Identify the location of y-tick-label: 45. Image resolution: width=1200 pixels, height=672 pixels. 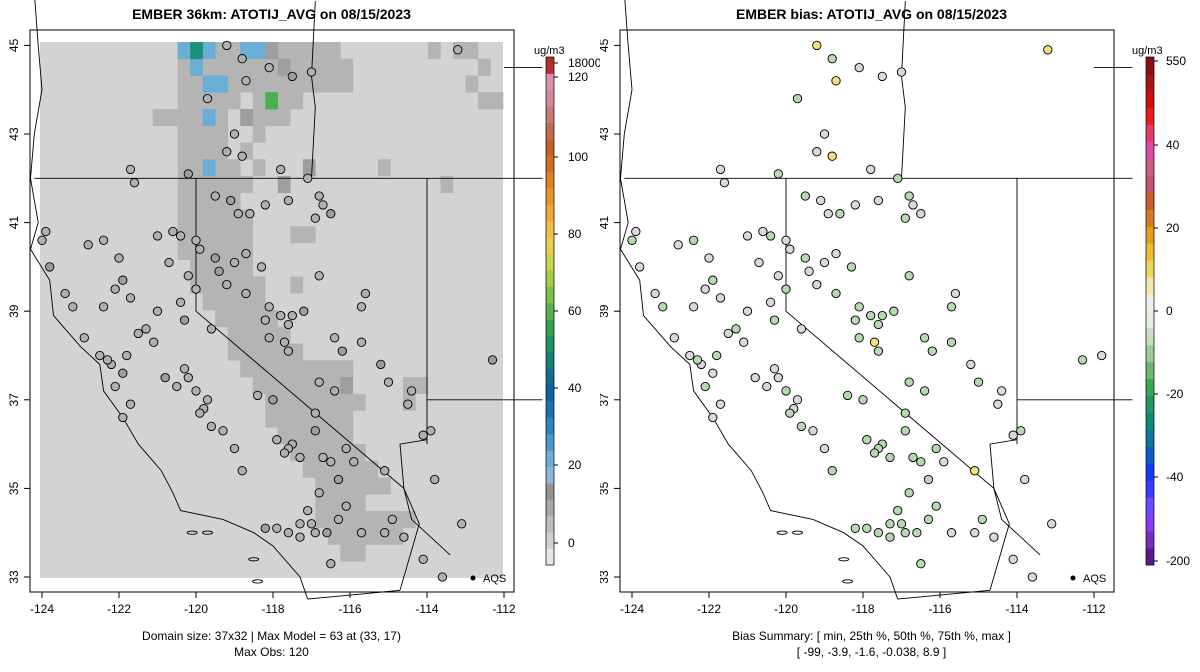
(605, 45).